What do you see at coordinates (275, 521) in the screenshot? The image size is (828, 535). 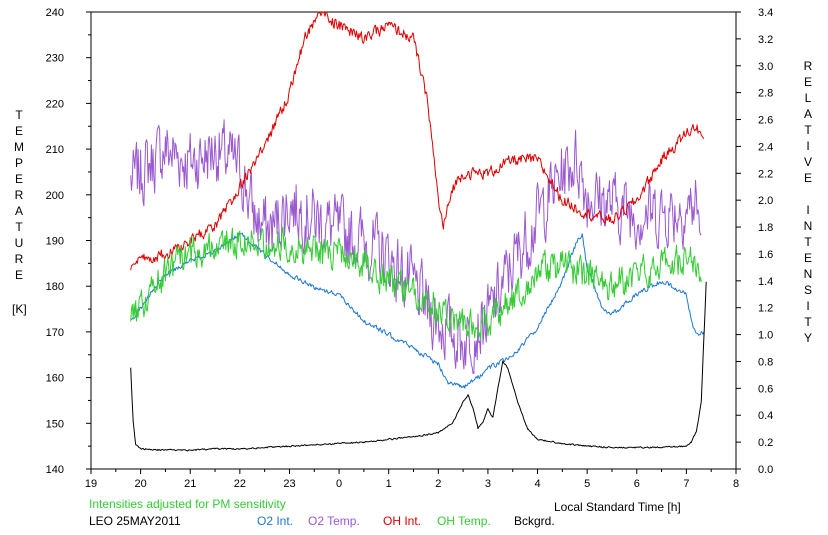 I see `legend-o2-int: O2 Int.` at bounding box center [275, 521].